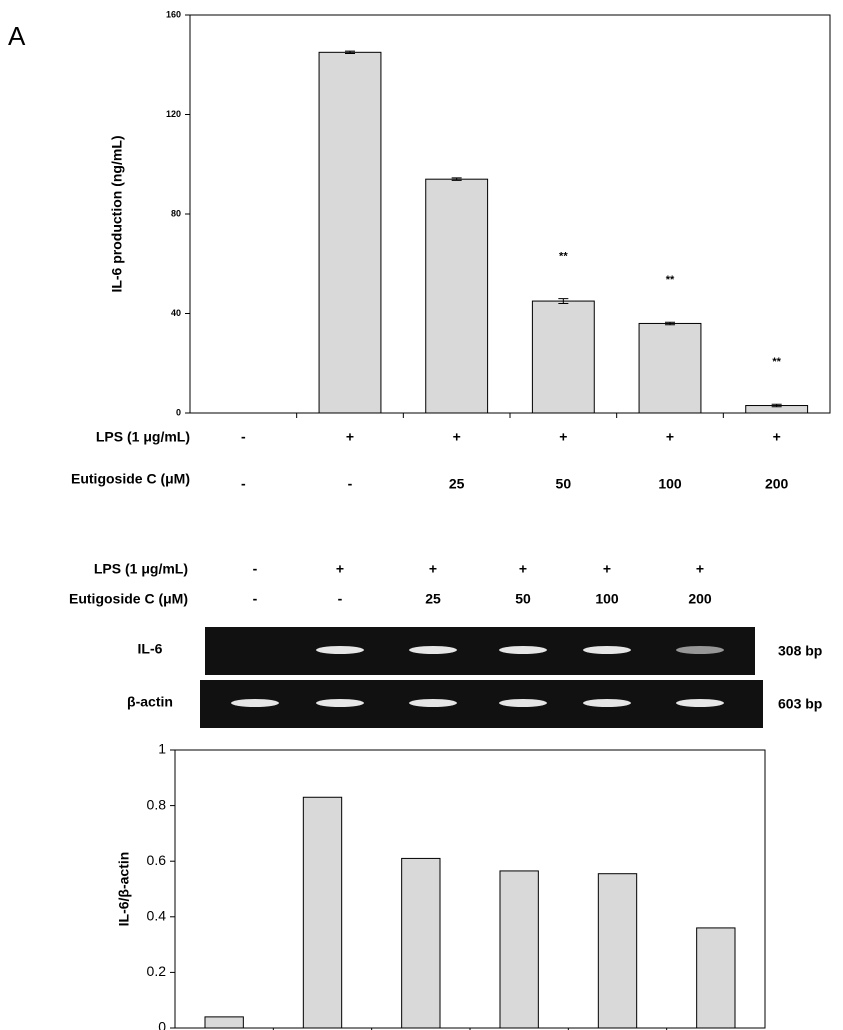 Image resolution: width=843 pixels, height=1030 pixels. Describe the element at coordinates (700, 599) in the screenshot. I see `gel-row-value: 200` at that location.